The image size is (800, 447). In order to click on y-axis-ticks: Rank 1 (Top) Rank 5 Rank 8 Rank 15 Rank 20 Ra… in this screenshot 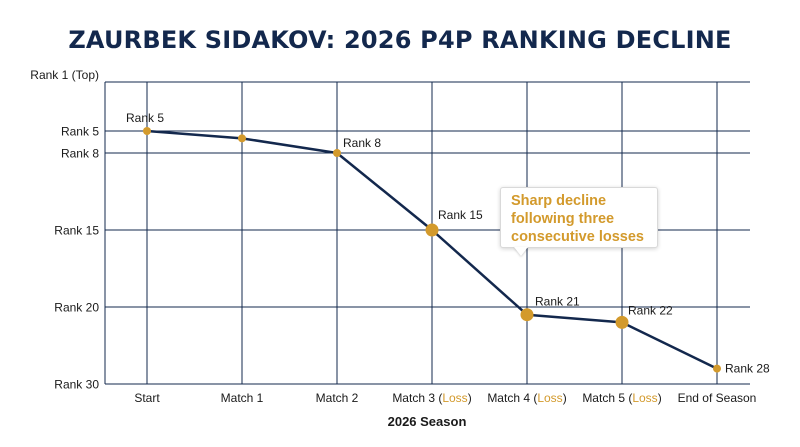, I will do `click(64, 230)`.